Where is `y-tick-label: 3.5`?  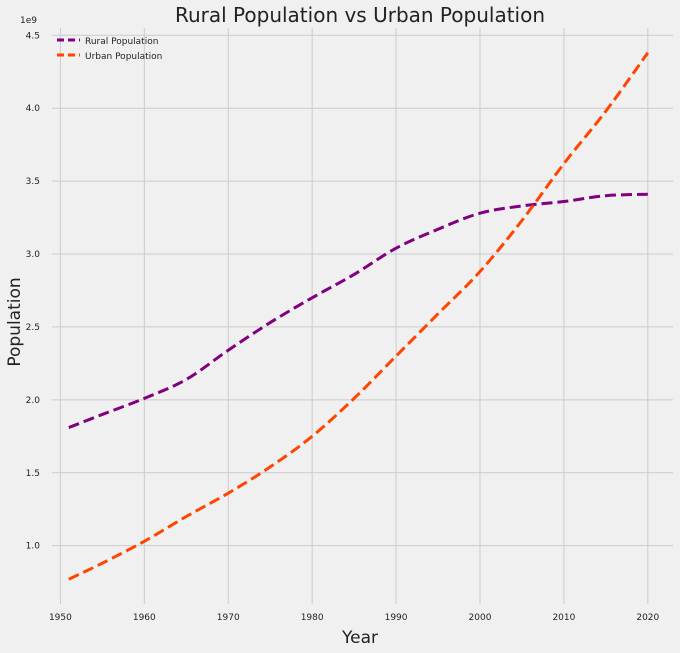
y-tick-label: 3.5 is located at coordinates (33, 182).